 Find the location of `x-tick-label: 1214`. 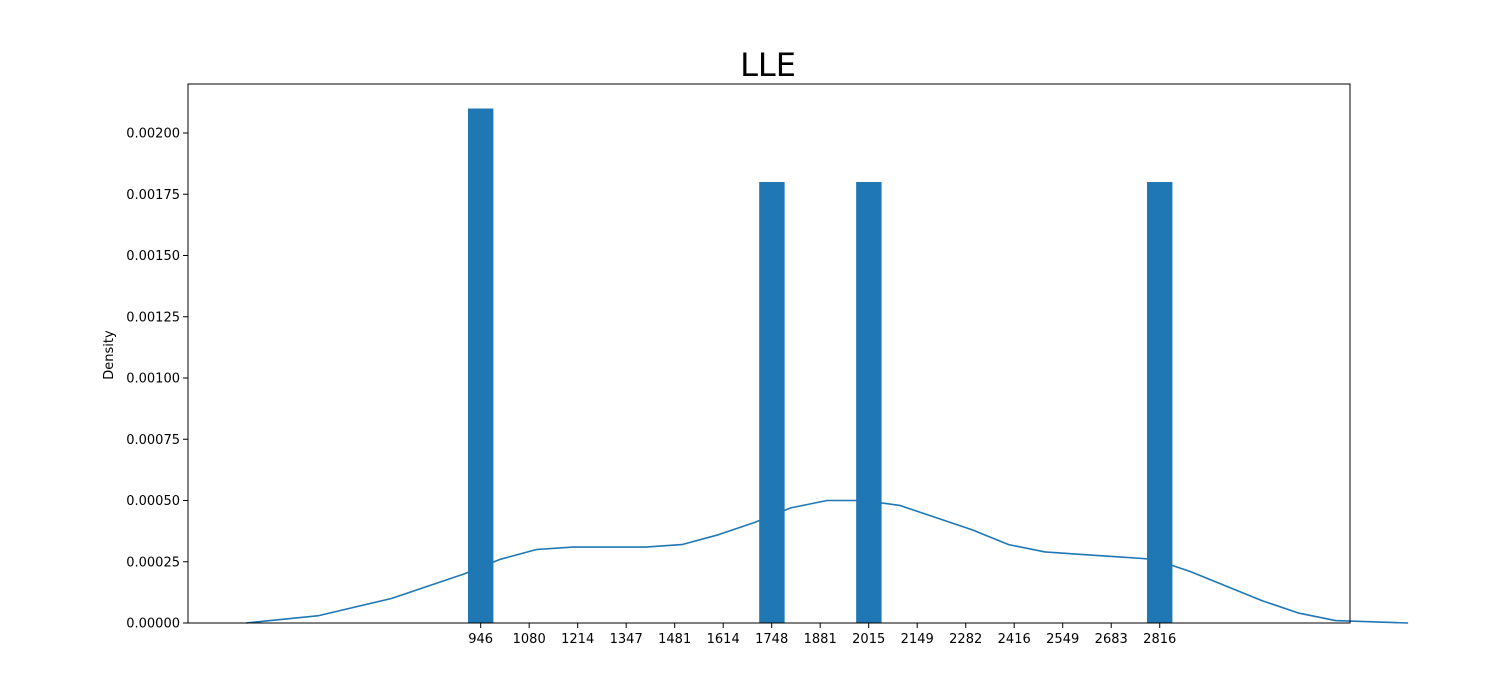

x-tick-label: 1214 is located at coordinates (577, 639).